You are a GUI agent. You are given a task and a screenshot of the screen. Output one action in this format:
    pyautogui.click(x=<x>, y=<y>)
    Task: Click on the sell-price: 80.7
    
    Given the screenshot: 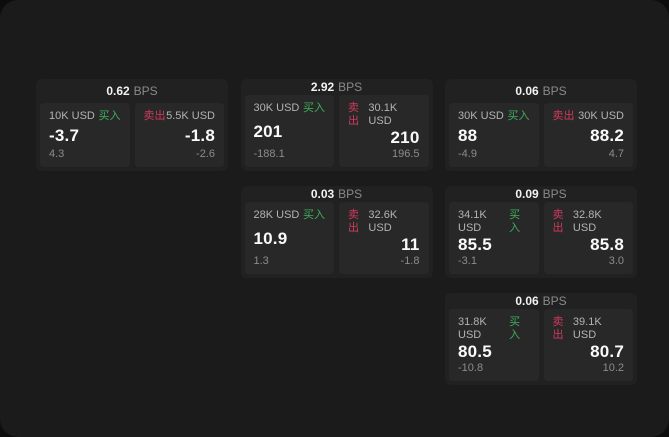 What is the action you would take?
    pyautogui.click(x=607, y=351)
    